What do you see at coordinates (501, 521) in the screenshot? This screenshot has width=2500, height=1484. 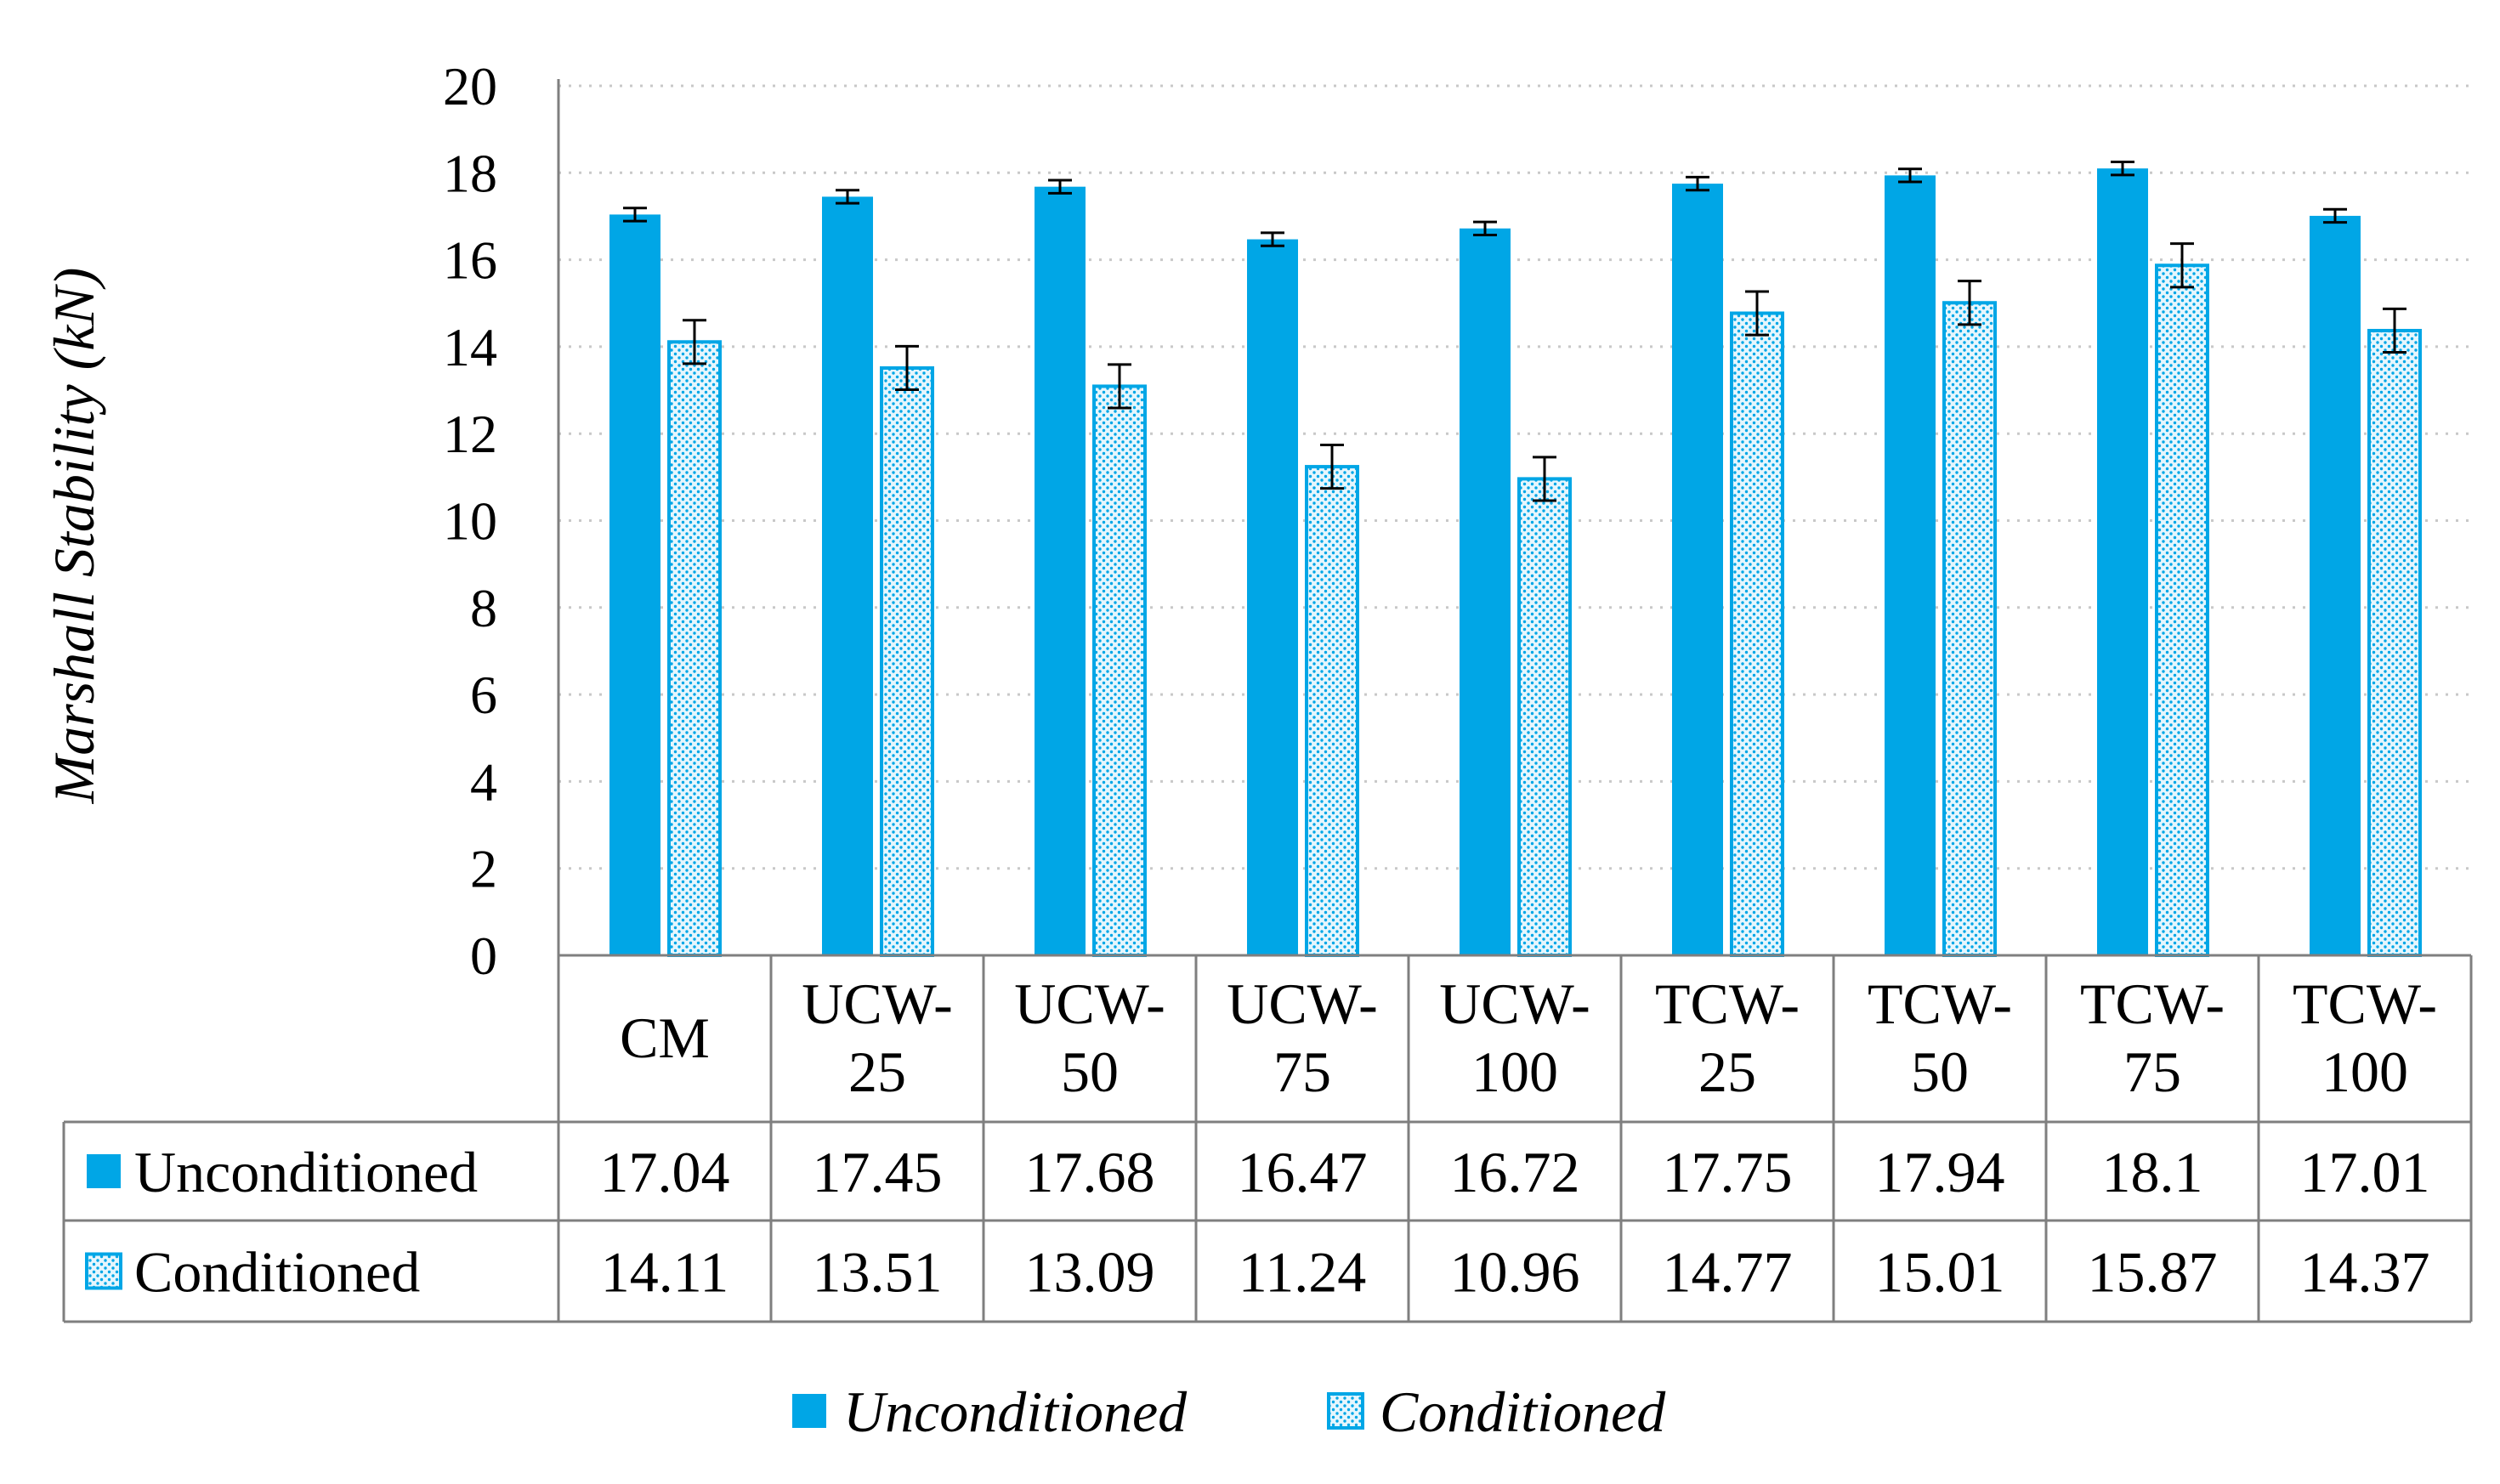 I see `axes: 0 2 4 6 8 10 12 14 16 18 20` at bounding box center [501, 521].